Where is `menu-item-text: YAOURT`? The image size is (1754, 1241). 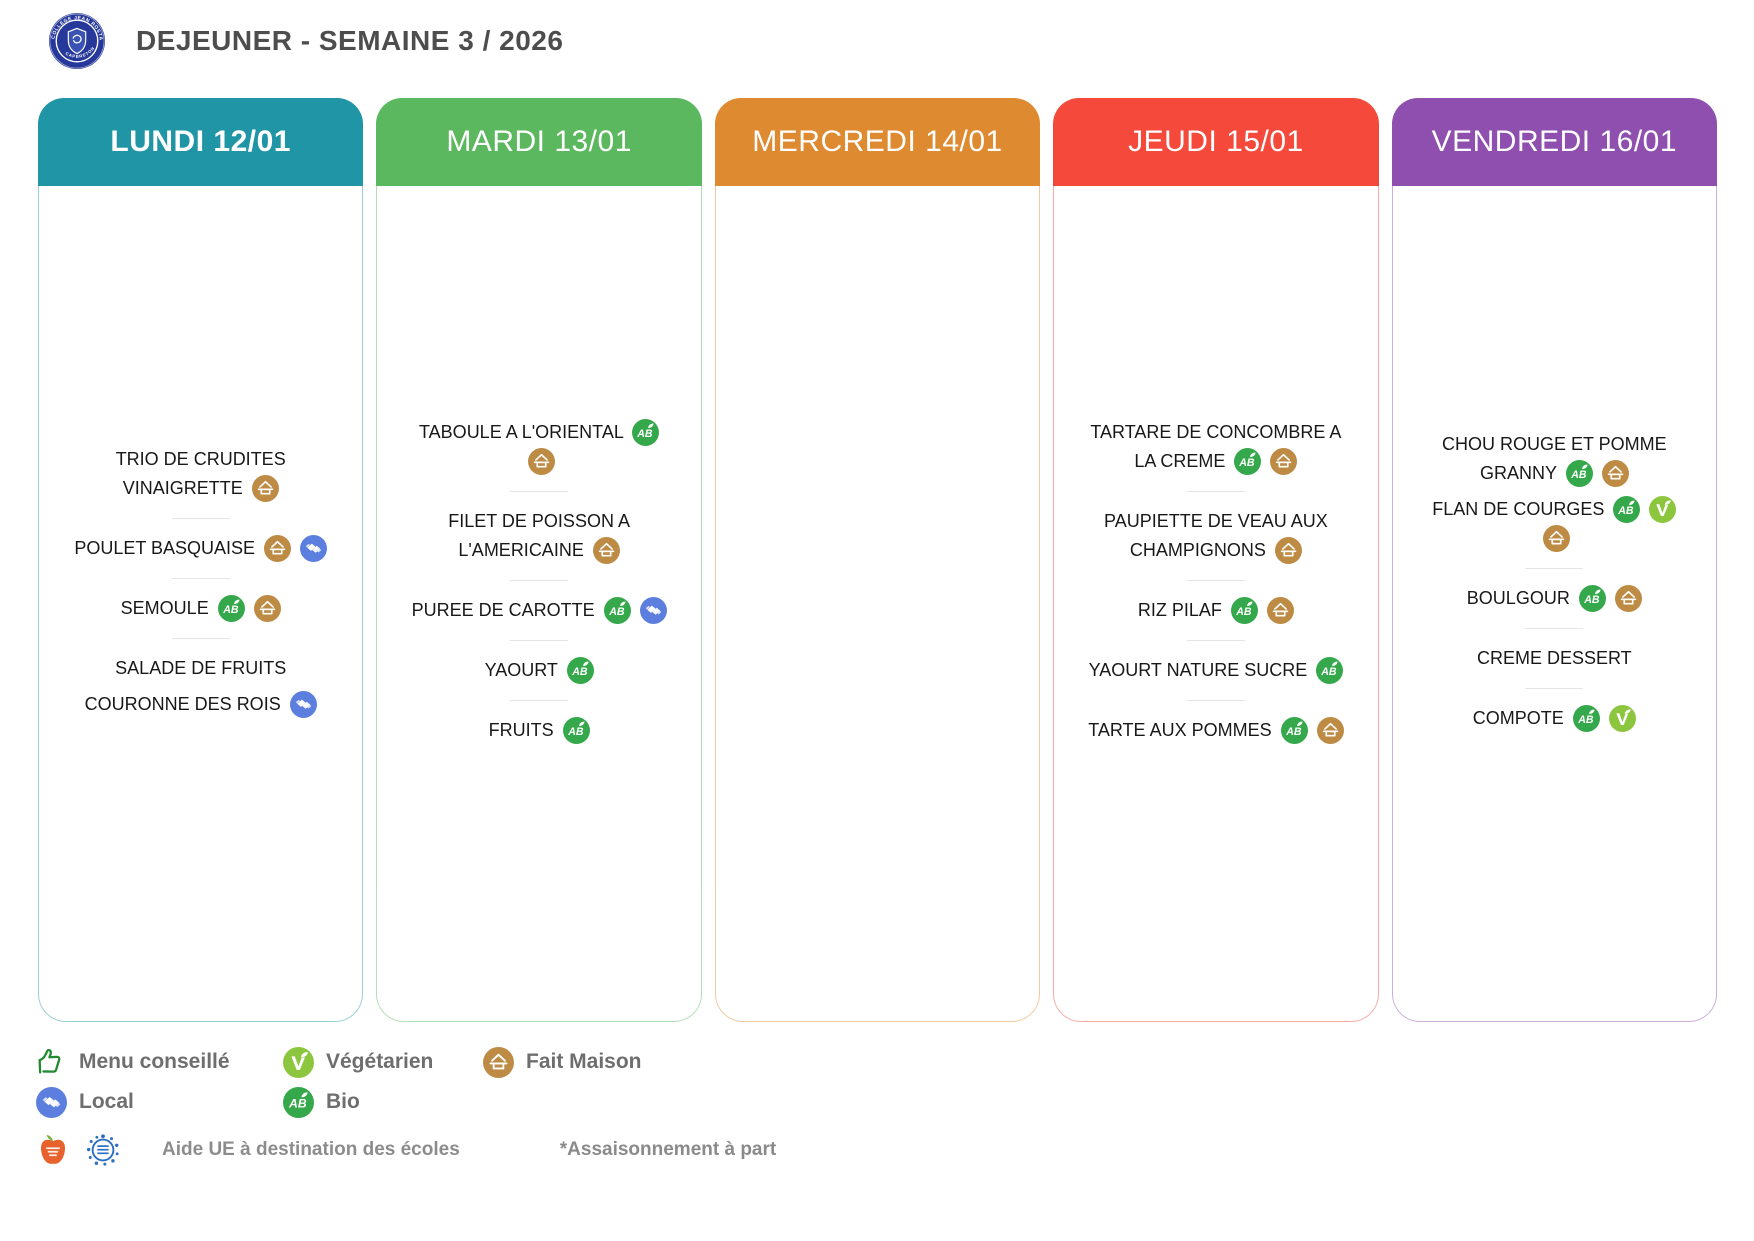
menu-item-text: YAOURT is located at coordinates (521, 670).